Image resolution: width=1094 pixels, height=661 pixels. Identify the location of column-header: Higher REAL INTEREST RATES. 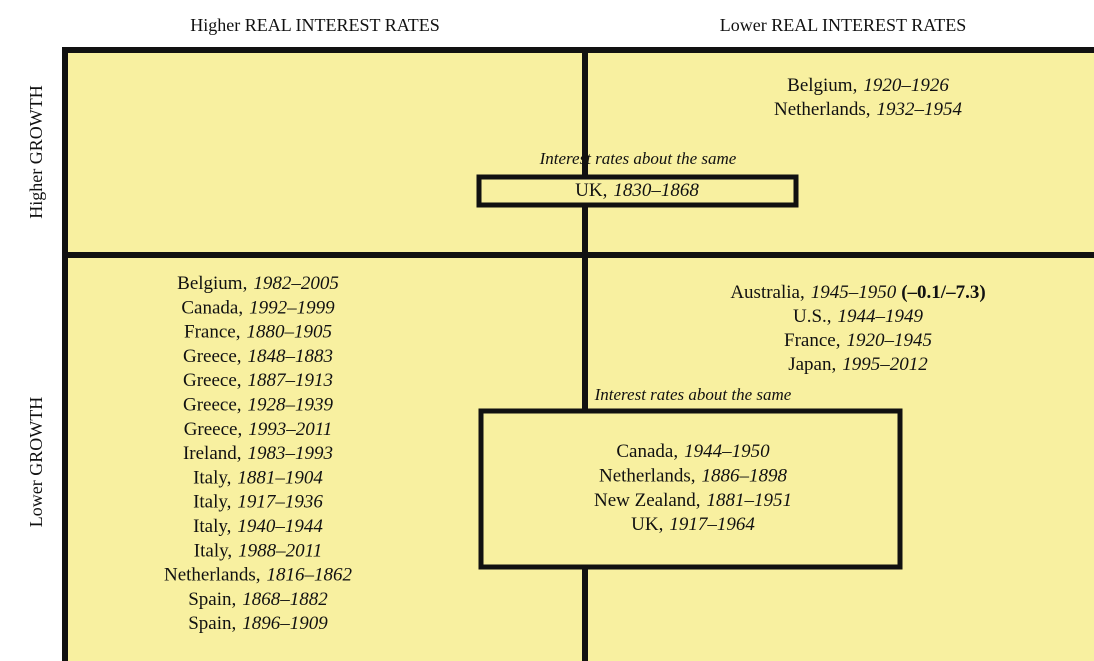
(315, 25).